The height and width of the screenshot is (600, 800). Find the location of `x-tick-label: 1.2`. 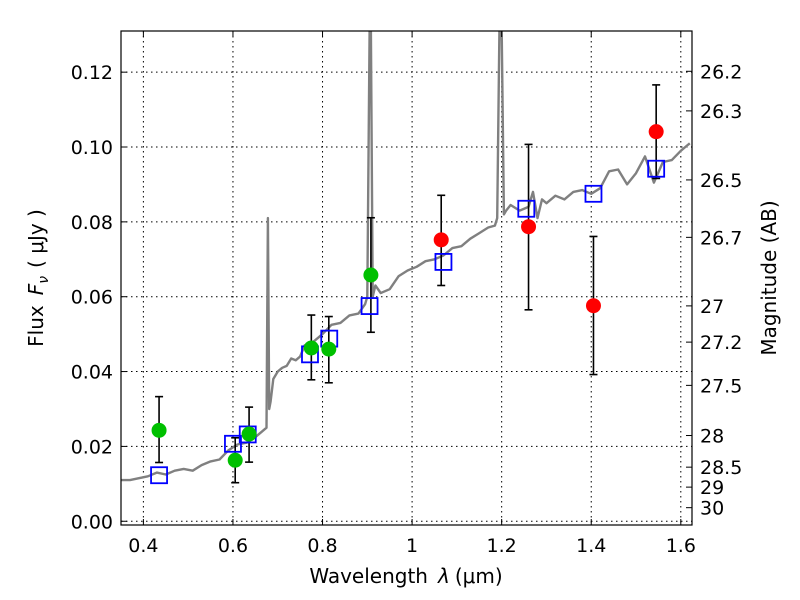

x-tick-label: 1.2 is located at coordinates (502, 546).